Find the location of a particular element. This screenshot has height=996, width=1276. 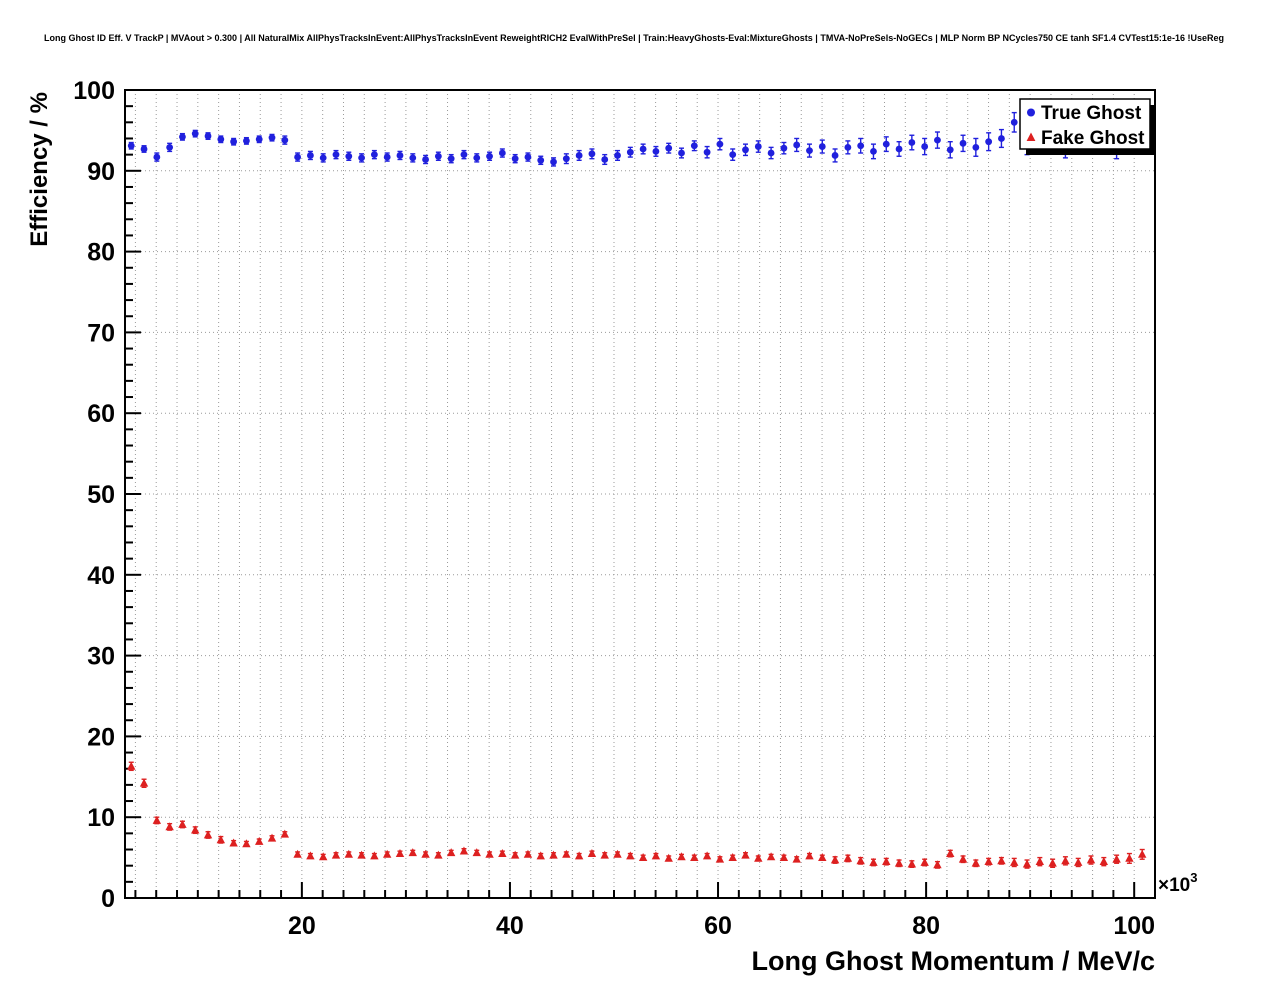

series-circle is located at coordinates (636, 139).